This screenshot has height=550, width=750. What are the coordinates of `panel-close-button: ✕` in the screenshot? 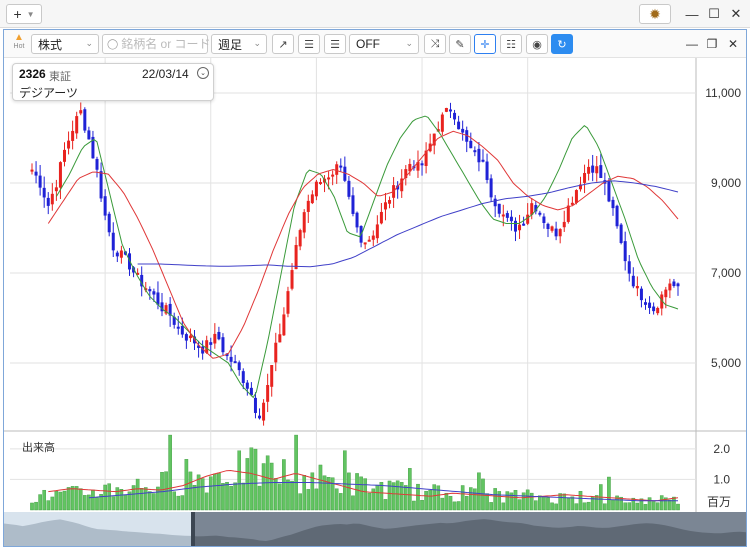 It's located at (733, 44).